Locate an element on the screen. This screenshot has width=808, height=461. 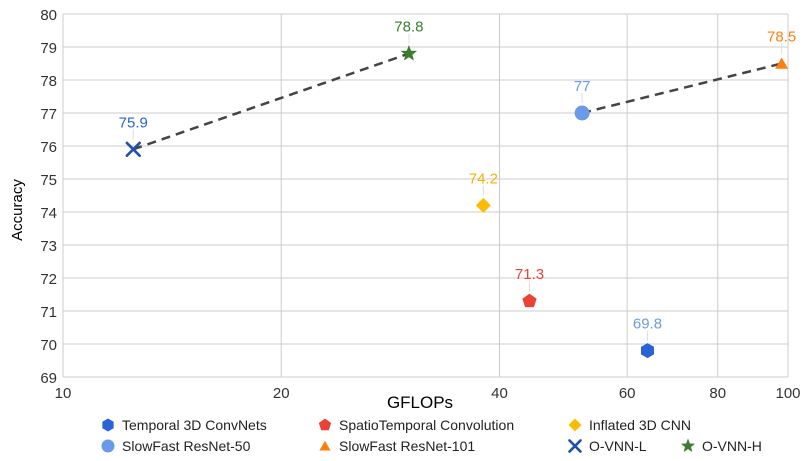
legend-item: Temporal 3D ConvNets is located at coordinates (184, 425).